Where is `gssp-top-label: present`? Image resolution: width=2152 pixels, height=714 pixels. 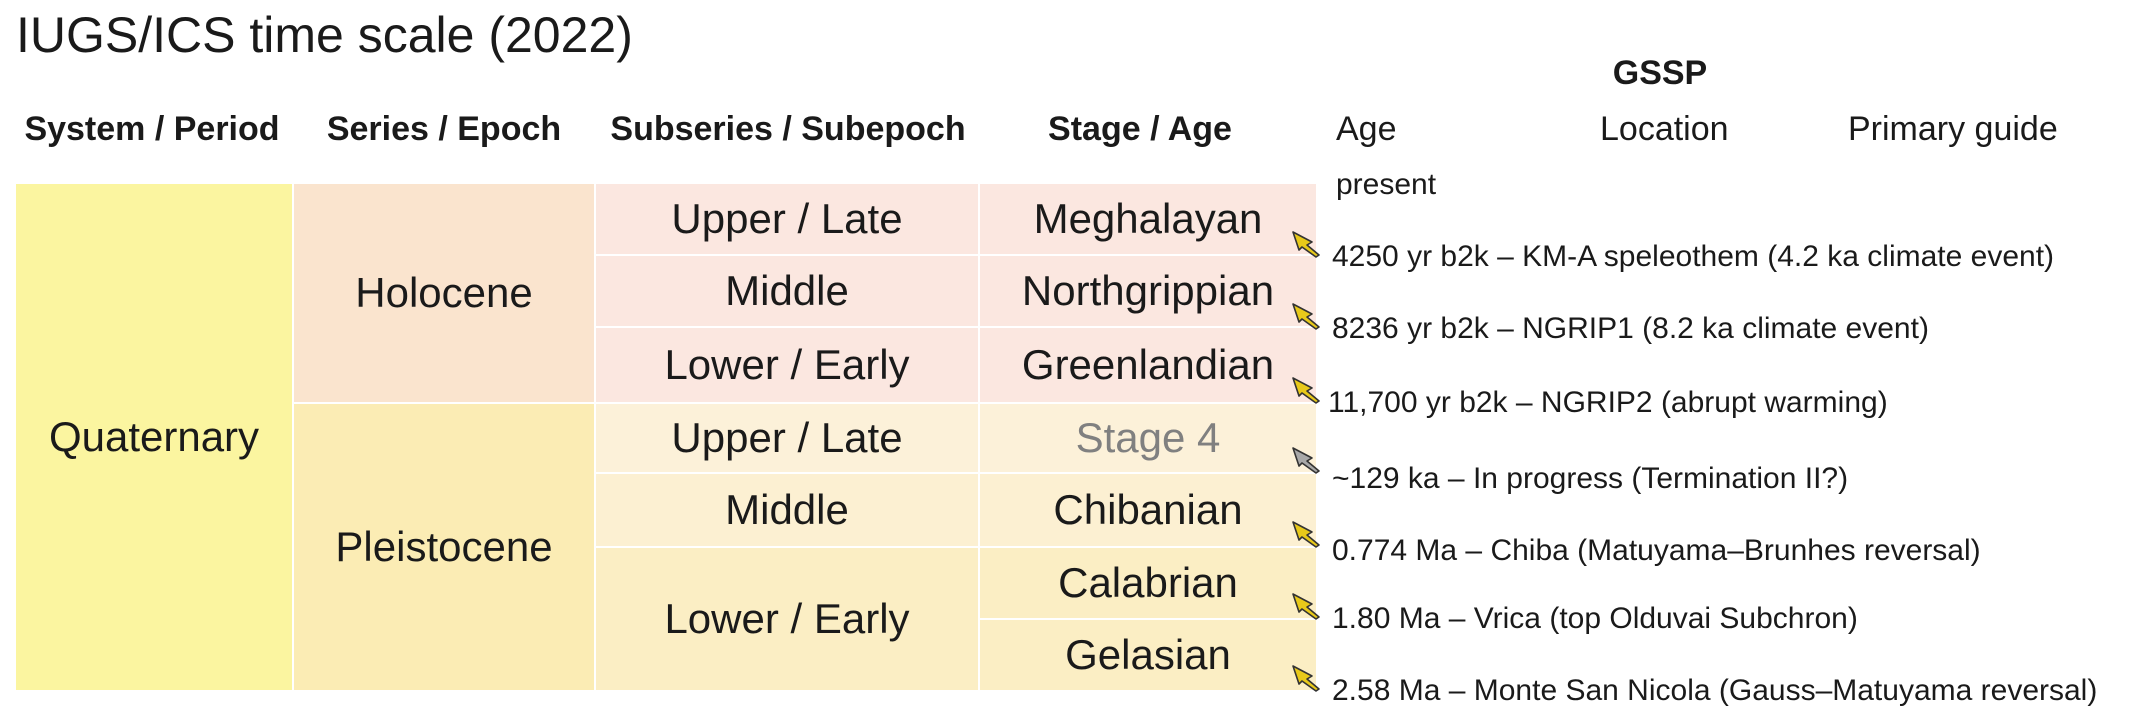
gssp-top-label: present is located at coordinates (1386, 184).